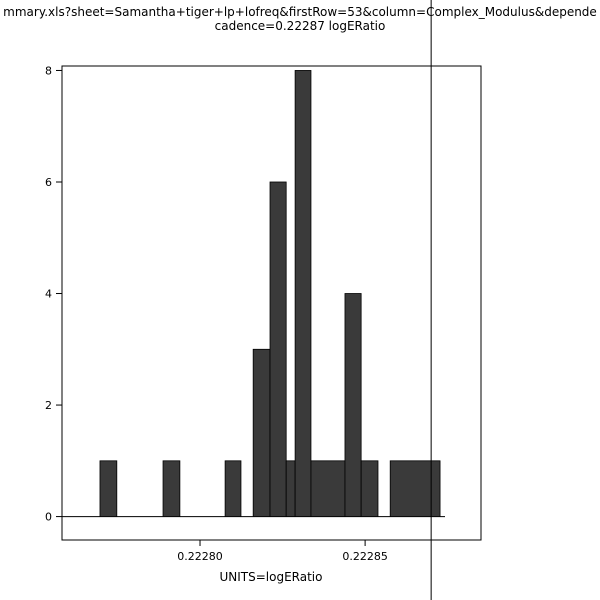 This screenshot has width=600, height=600. Describe the element at coordinates (271, 577) in the screenshot. I see `x-axis-label: UNITS=logERatio` at that location.